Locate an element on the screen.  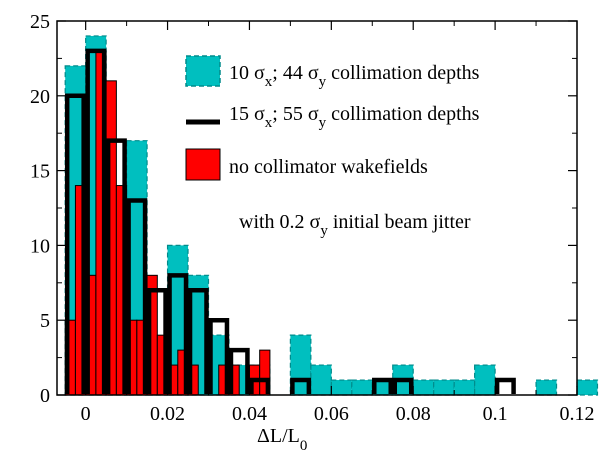
x-tick-label-0: 0 is located at coordinates (86, 414).